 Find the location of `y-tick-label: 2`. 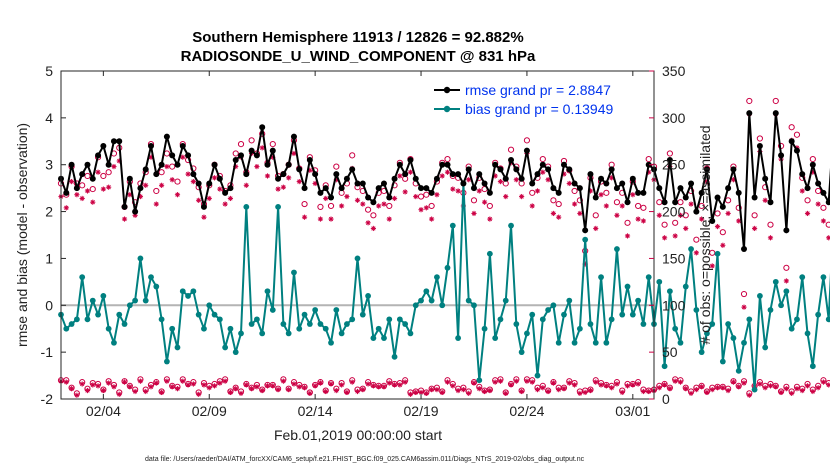

y-tick-label: 2 is located at coordinates (49, 212).